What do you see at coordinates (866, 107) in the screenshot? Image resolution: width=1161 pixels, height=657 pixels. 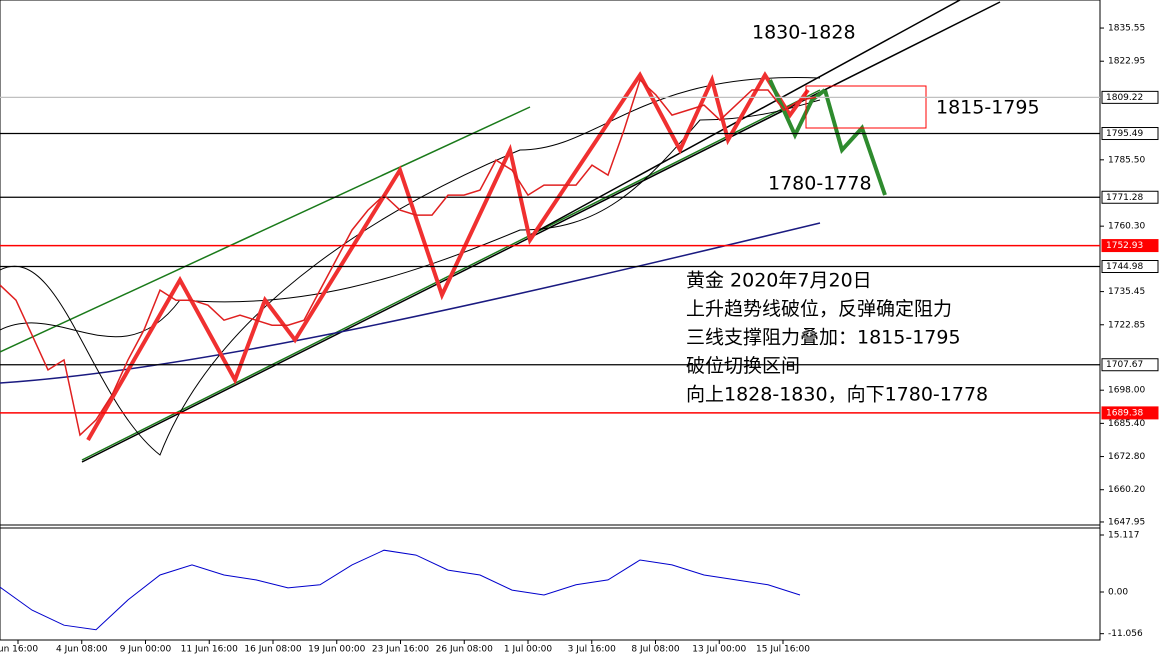 I see `resistance-box` at bounding box center [866, 107].